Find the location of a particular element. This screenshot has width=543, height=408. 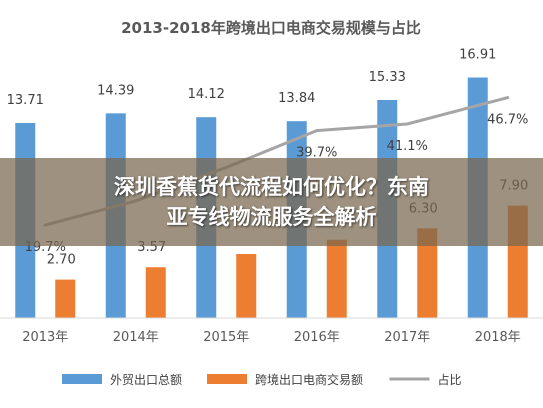

x-tick-labels: 2013年 2014年 2015年 2016年 2017年 2018年 is located at coordinates (271, 337).